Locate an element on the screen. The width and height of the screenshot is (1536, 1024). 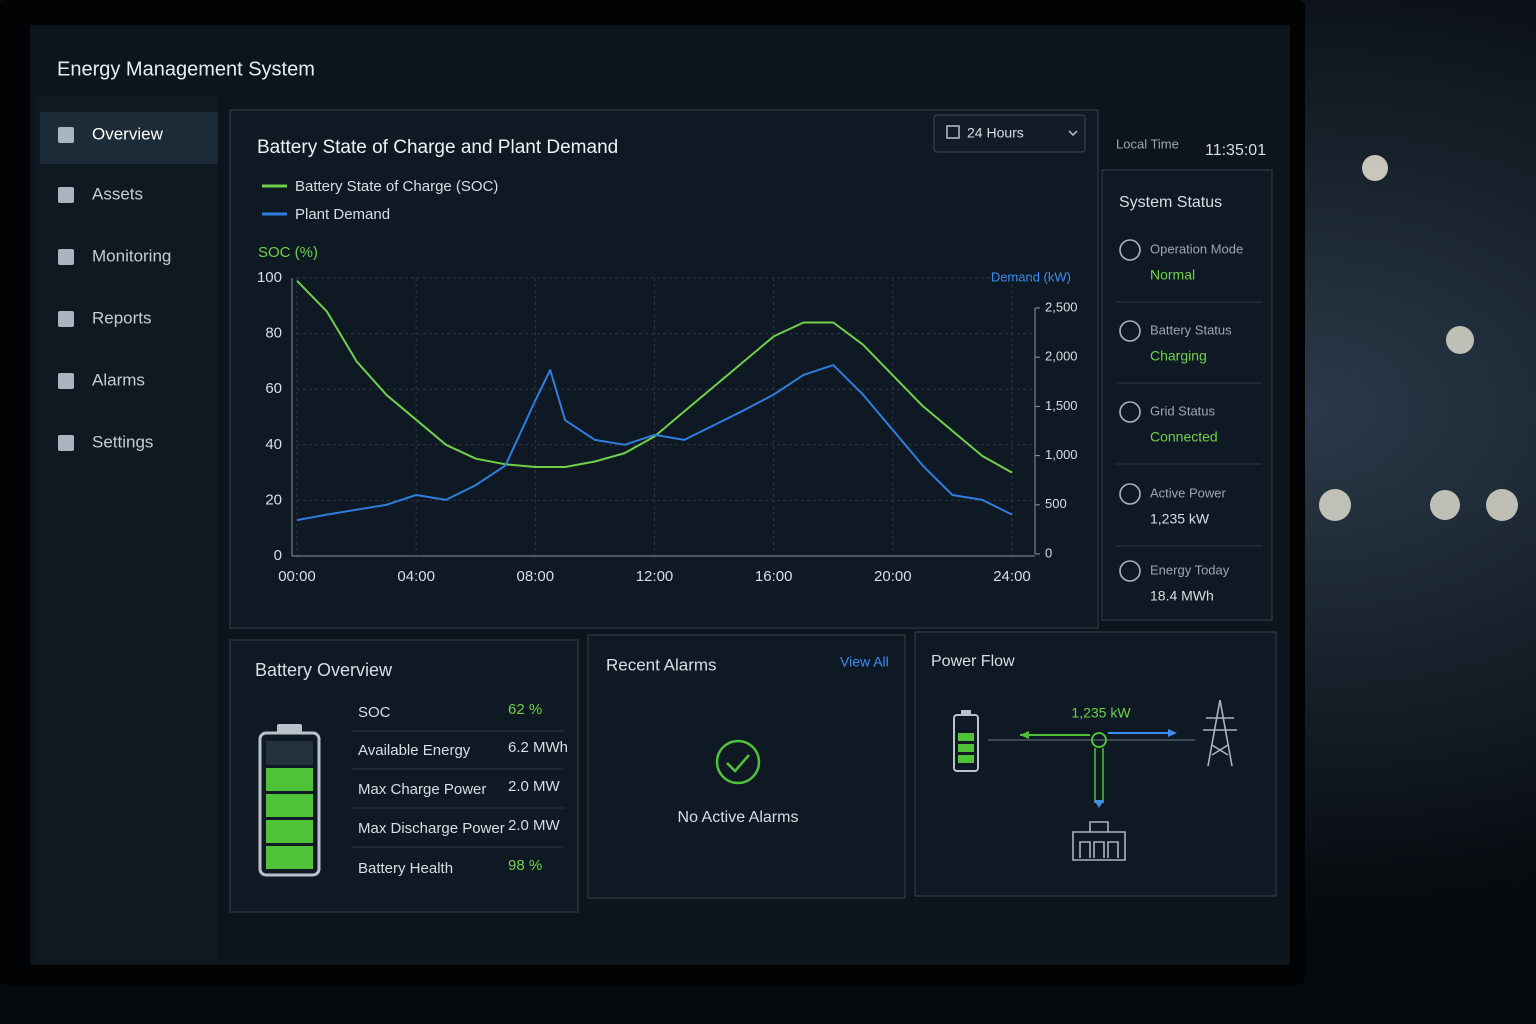
app-title: Energy Management System is located at coordinates (186, 69).